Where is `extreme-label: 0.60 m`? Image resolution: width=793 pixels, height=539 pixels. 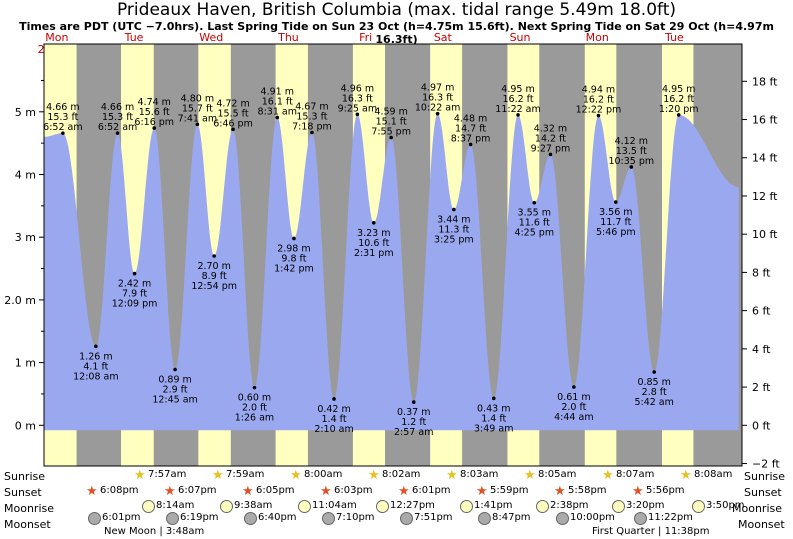
extreme-label: 0.60 m is located at coordinates (254, 398).